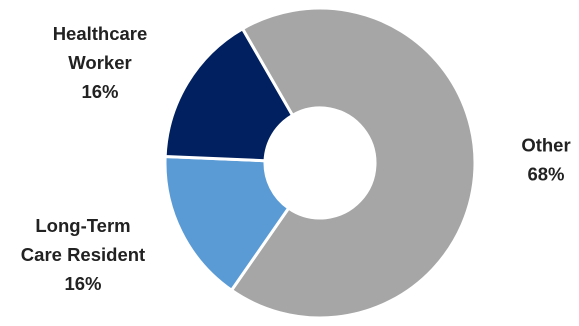 The image size is (579, 326). I want to click on slice-label-healthcare-worker: Healthcare Worker 16%, so click(100, 62).